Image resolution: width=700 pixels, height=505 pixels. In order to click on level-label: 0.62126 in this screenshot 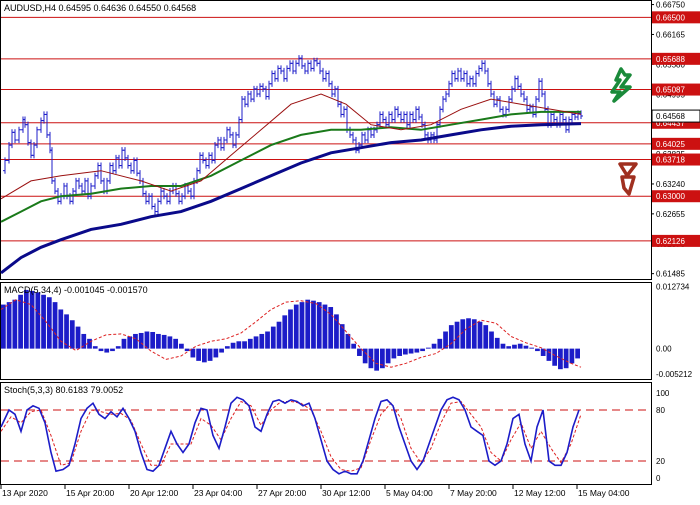, I will do `click(670, 241)`.